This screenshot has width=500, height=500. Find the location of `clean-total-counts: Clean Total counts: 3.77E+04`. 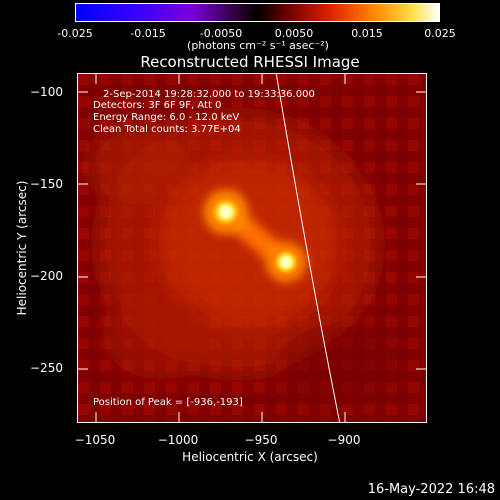

clean-total-counts: Clean Total counts: 3.77E+04 is located at coordinates (167, 129).